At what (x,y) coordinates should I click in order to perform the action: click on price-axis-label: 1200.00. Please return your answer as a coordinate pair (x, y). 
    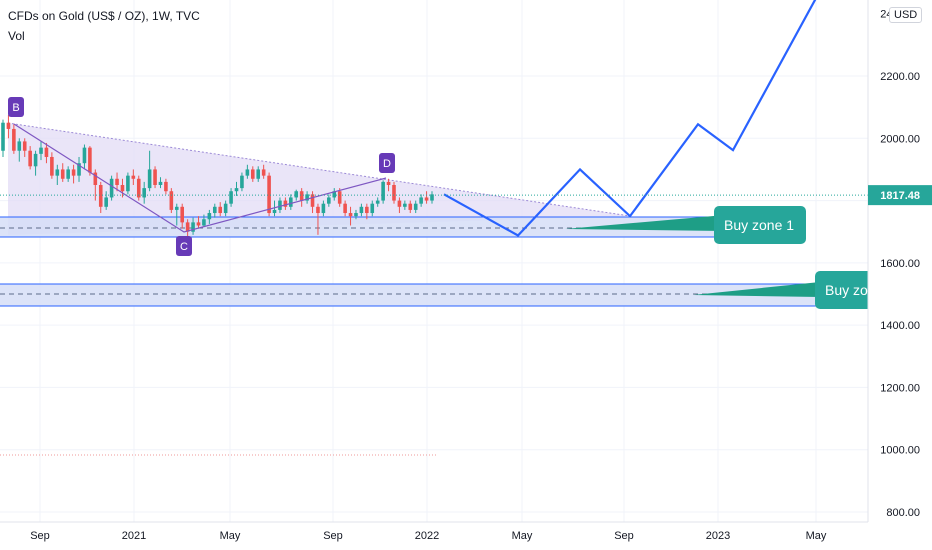
    Looking at the image, I should click on (900, 388).